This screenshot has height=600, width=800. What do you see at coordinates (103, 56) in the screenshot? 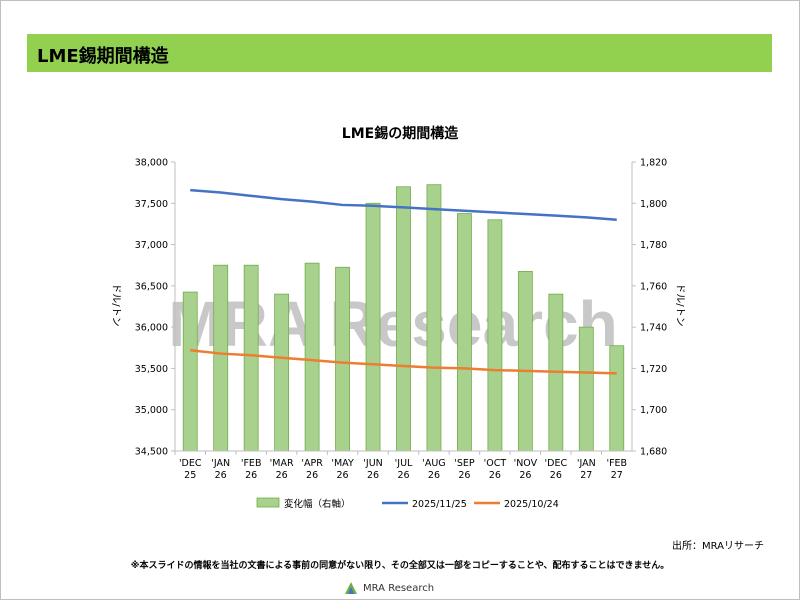
I see `page-title: LME錫期間構造` at bounding box center [103, 56].